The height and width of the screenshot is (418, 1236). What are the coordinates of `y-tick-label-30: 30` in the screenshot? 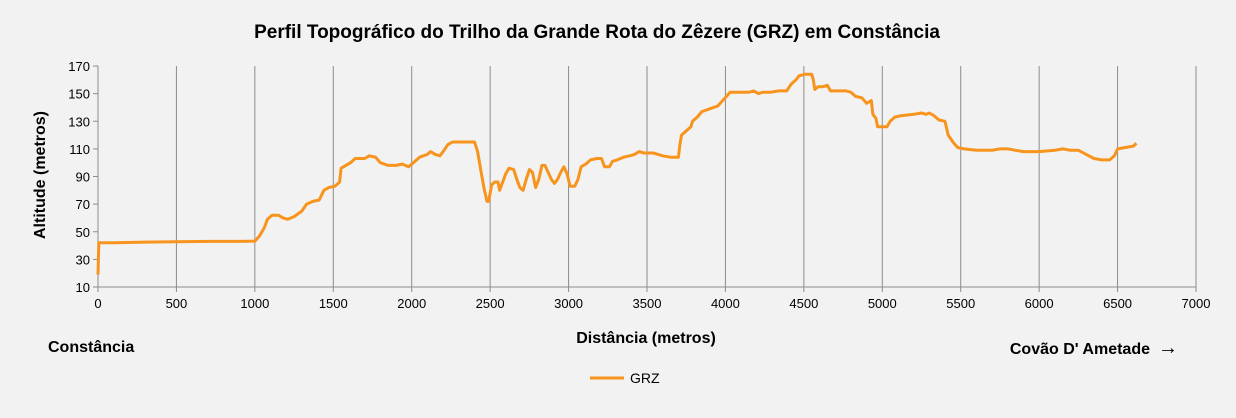 It's located at (83, 259).